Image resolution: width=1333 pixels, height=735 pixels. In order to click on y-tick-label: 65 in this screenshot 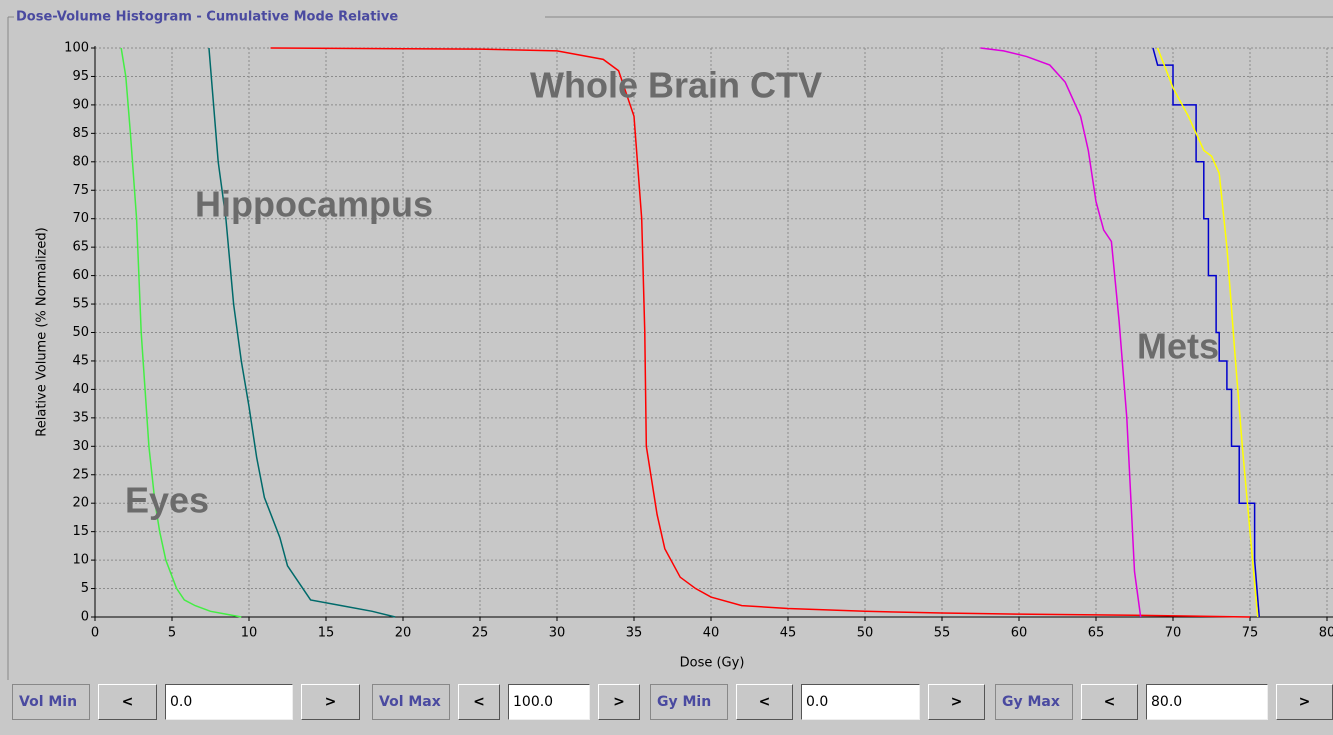, I will do `click(80, 247)`.